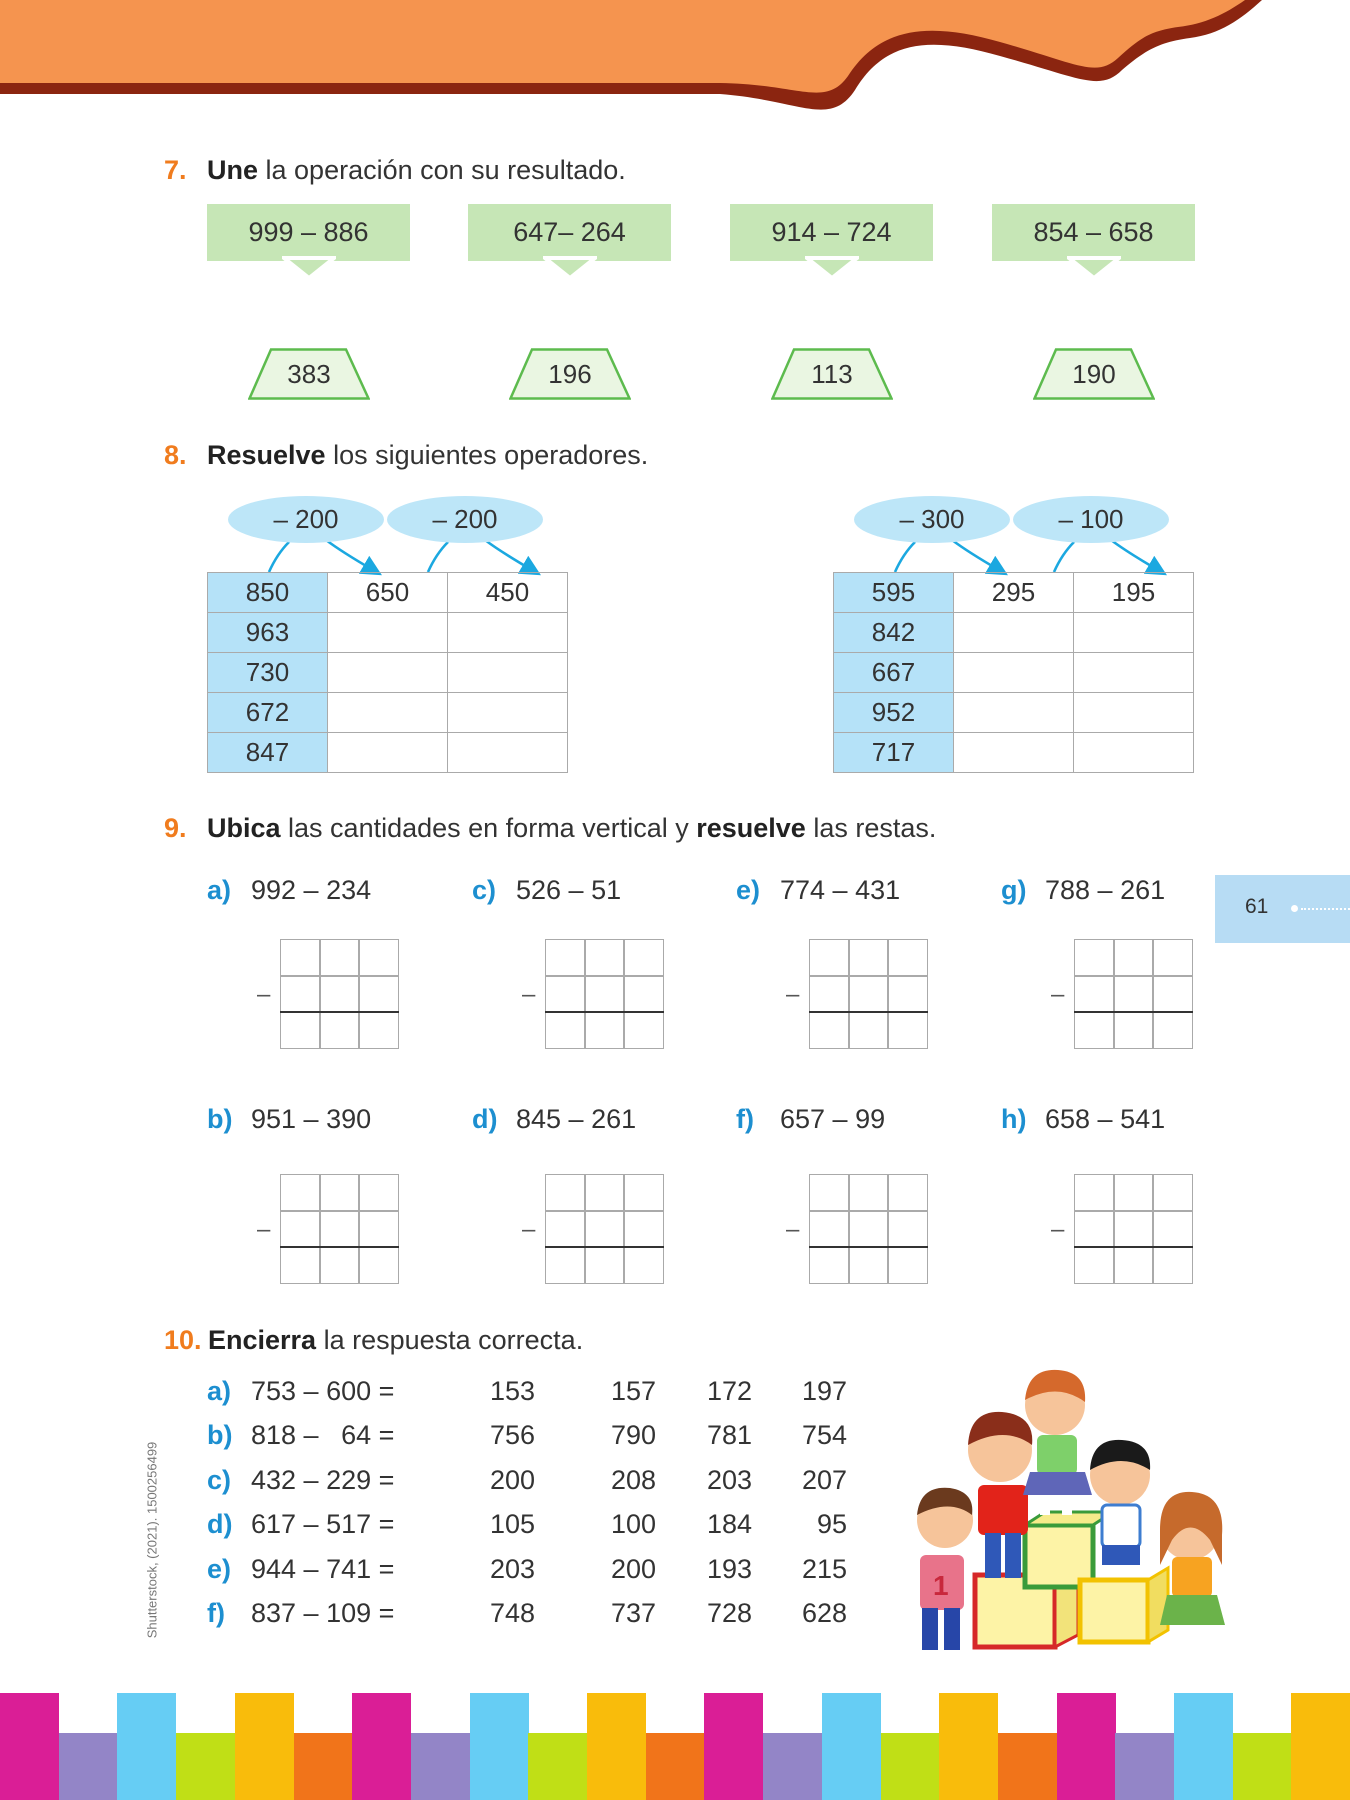 The height and width of the screenshot is (1800, 1350). What do you see at coordinates (633, 1479) in the screenshot?
I see `answer-option: 208` at bounding box center [633, 1479].